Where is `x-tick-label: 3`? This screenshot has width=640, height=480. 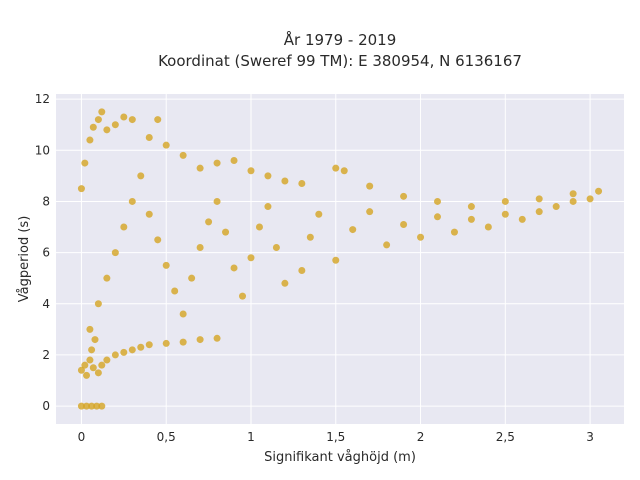
x-tick-label: 3 is located at coordinates (590, 437).